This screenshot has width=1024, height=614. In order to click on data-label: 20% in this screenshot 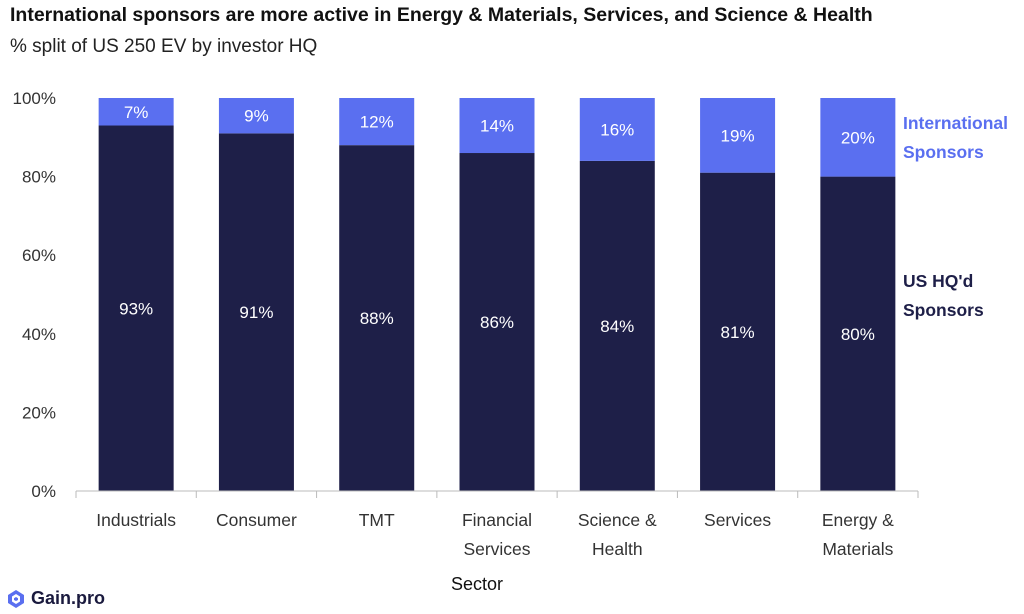, I will do `click(858, 137)`.